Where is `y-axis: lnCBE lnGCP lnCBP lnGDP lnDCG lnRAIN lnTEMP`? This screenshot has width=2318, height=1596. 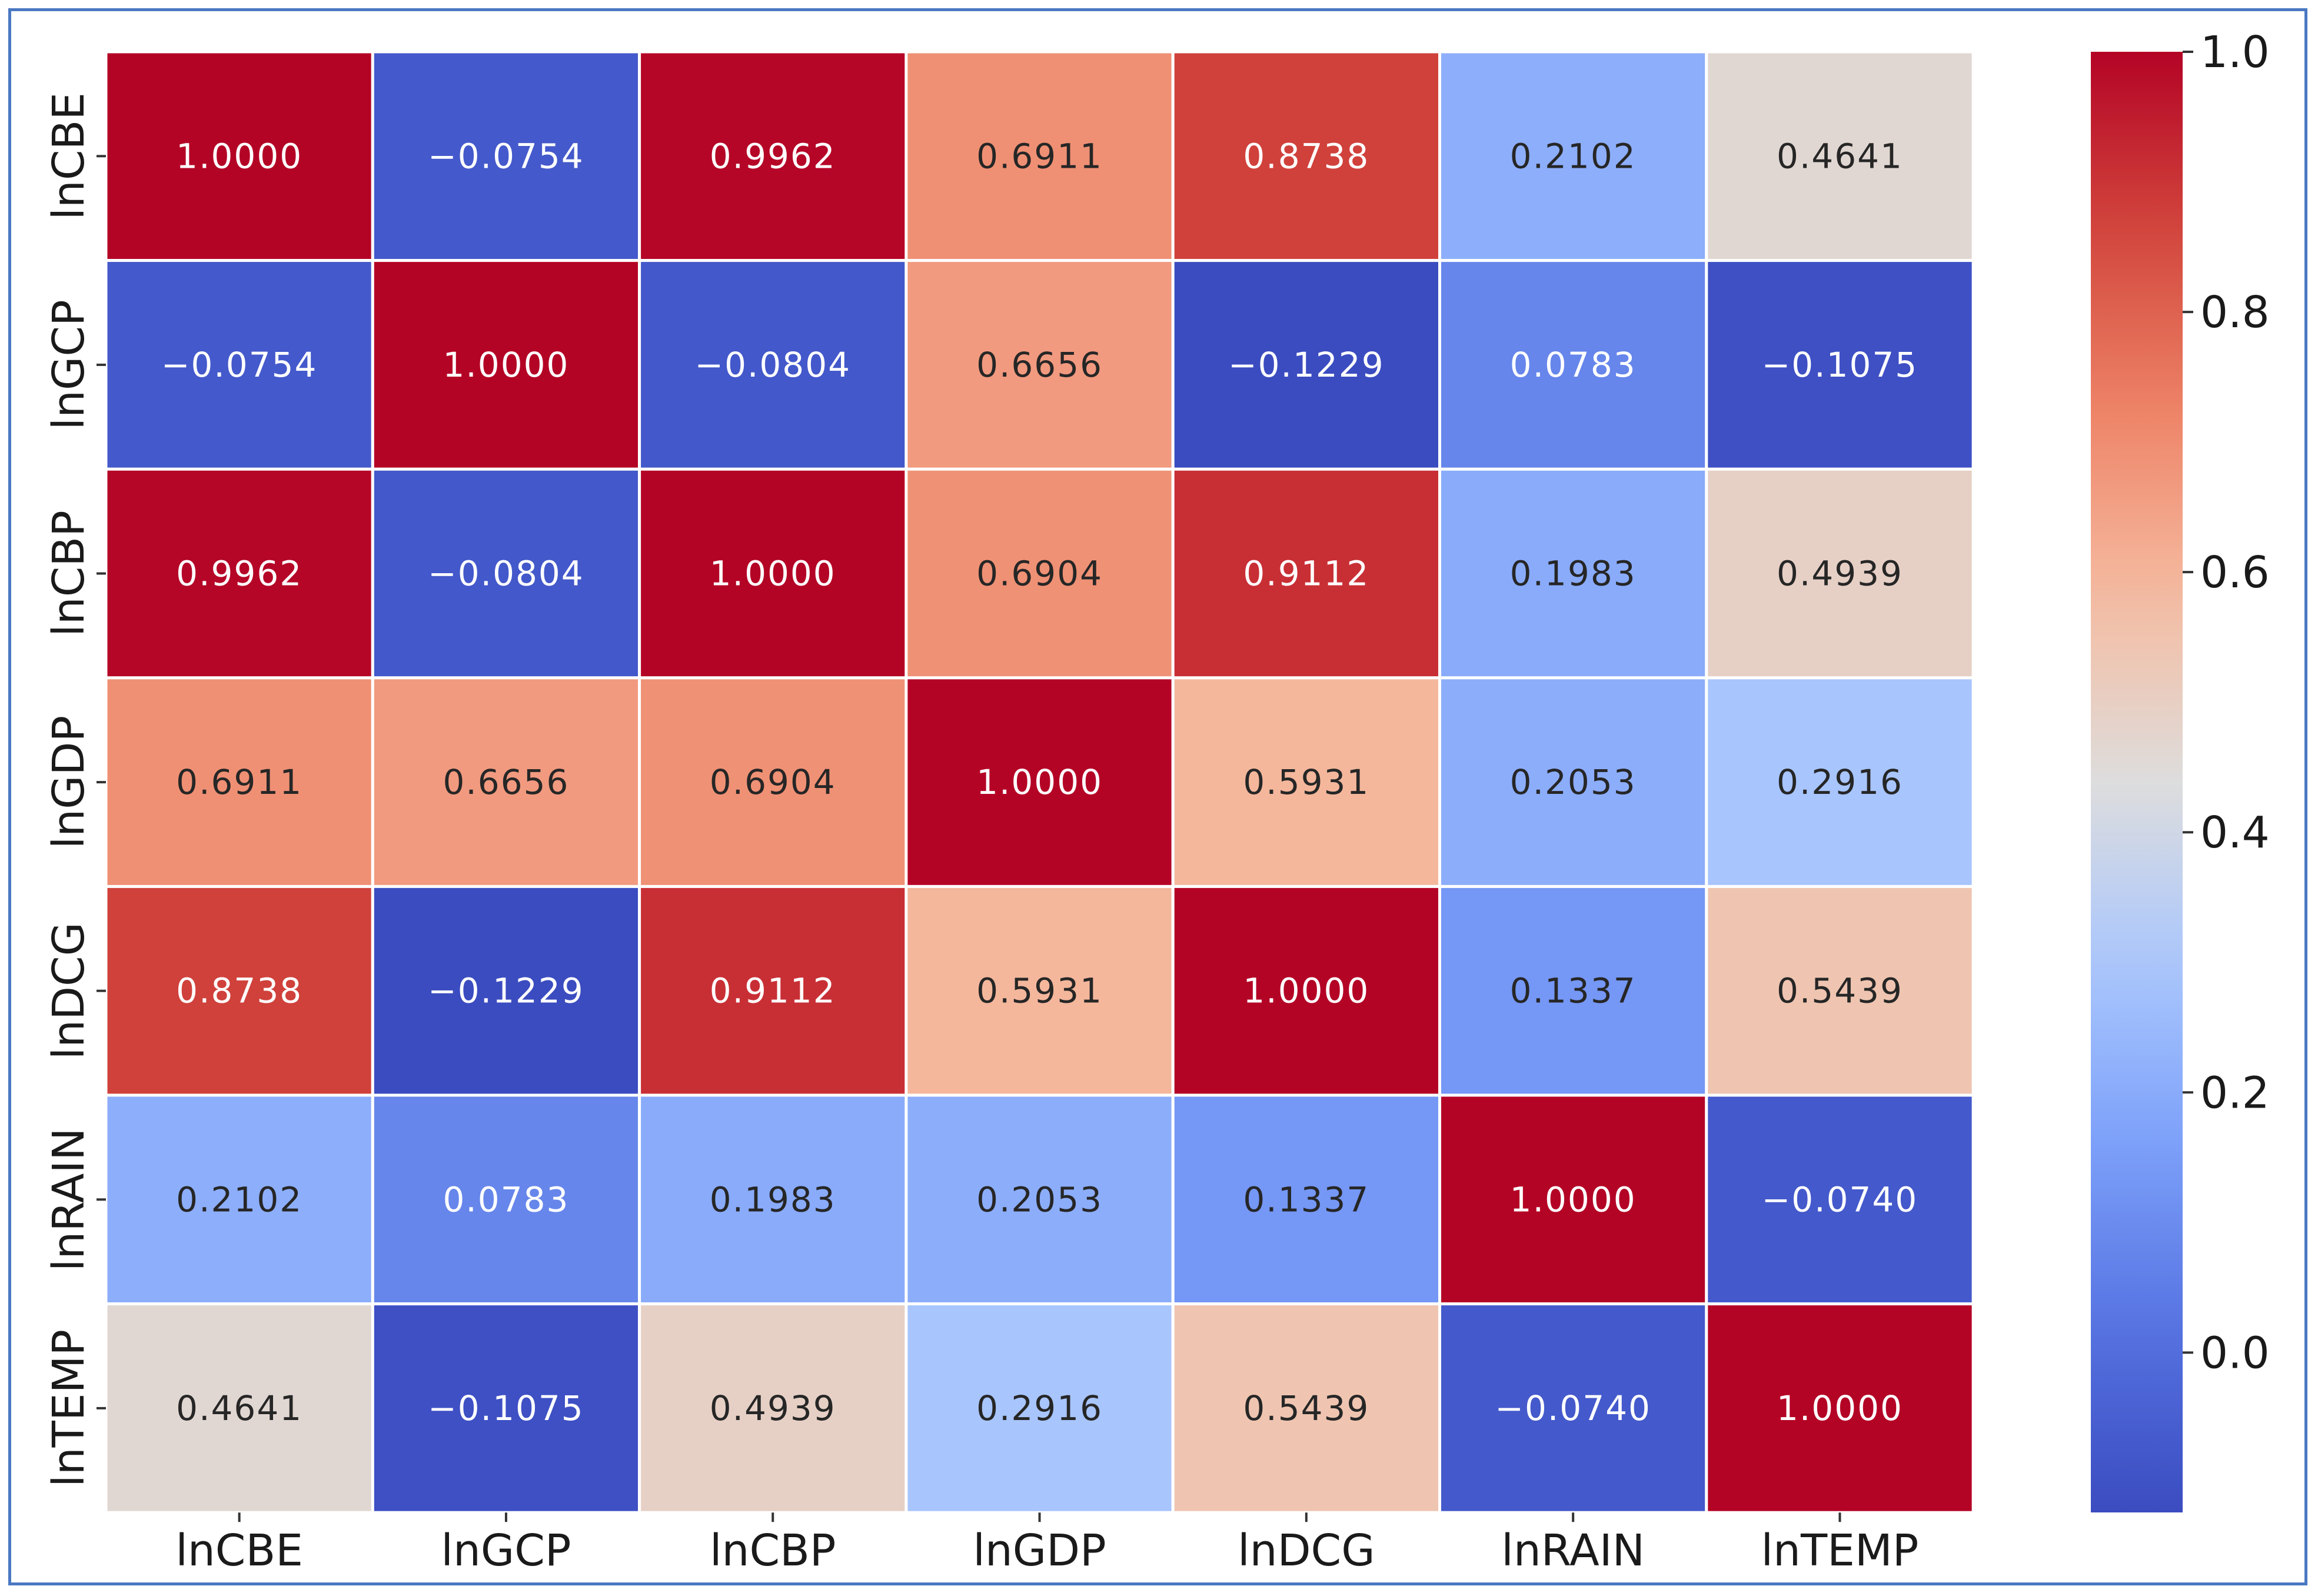 y-axis: lnCBE lnGCP lnCBP lnGDP lnDCG lnRAIN lnTEMP is located at coordinates (75, 790).